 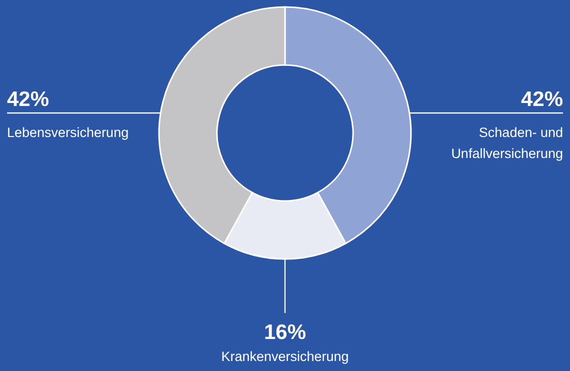 What do you see at coordinates (507, 143) in the screenshot?
I see `slice-label: Schaden- und Unfallversicherung` at bounding box center [507, 143].